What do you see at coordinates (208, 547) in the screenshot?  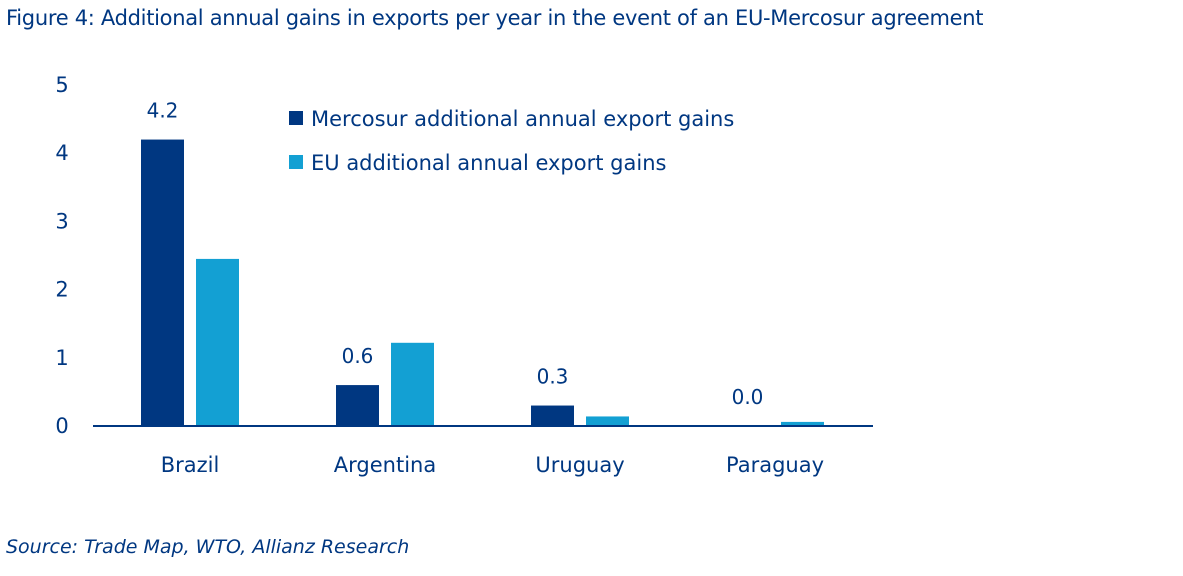 I see `source-note: Source: Trade Map, WTO, Allianz Research` at bounding box center [208, 547].